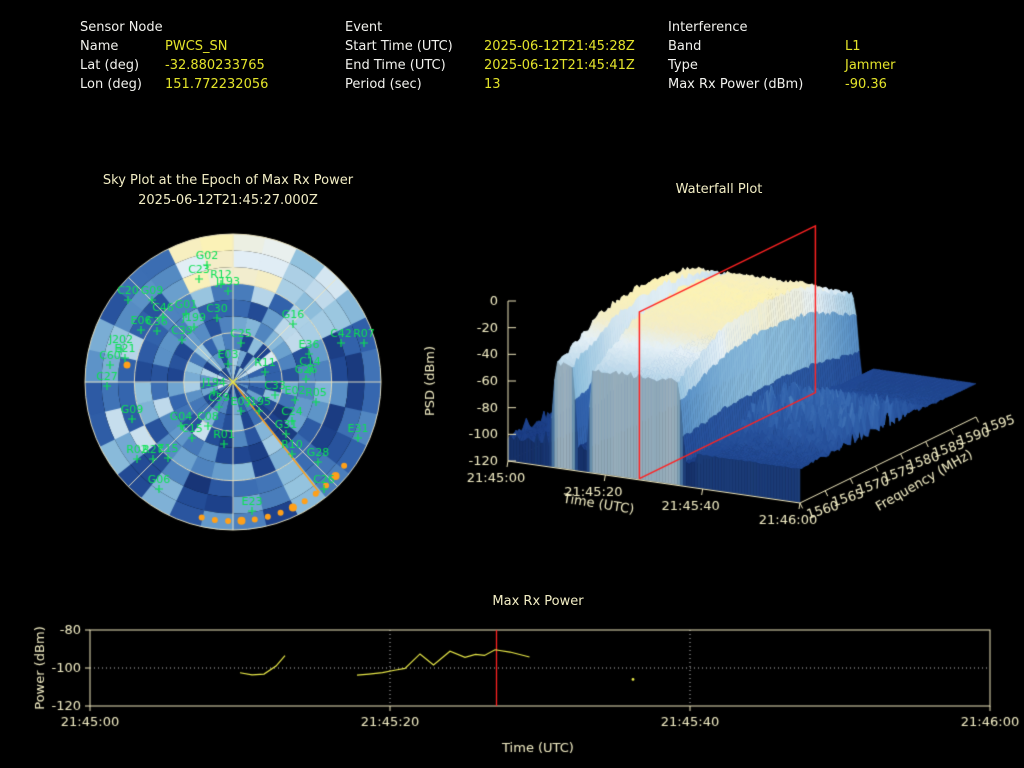 This screenshot has height=768, width=1024. What do you see at coordinates (683, 65) in the screenshot?
I see `type-label: Type` at bounding box center [683, 65].